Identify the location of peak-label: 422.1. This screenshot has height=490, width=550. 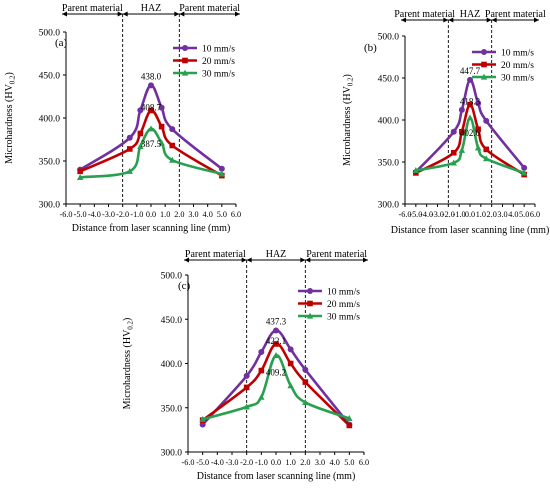
(276, 341).